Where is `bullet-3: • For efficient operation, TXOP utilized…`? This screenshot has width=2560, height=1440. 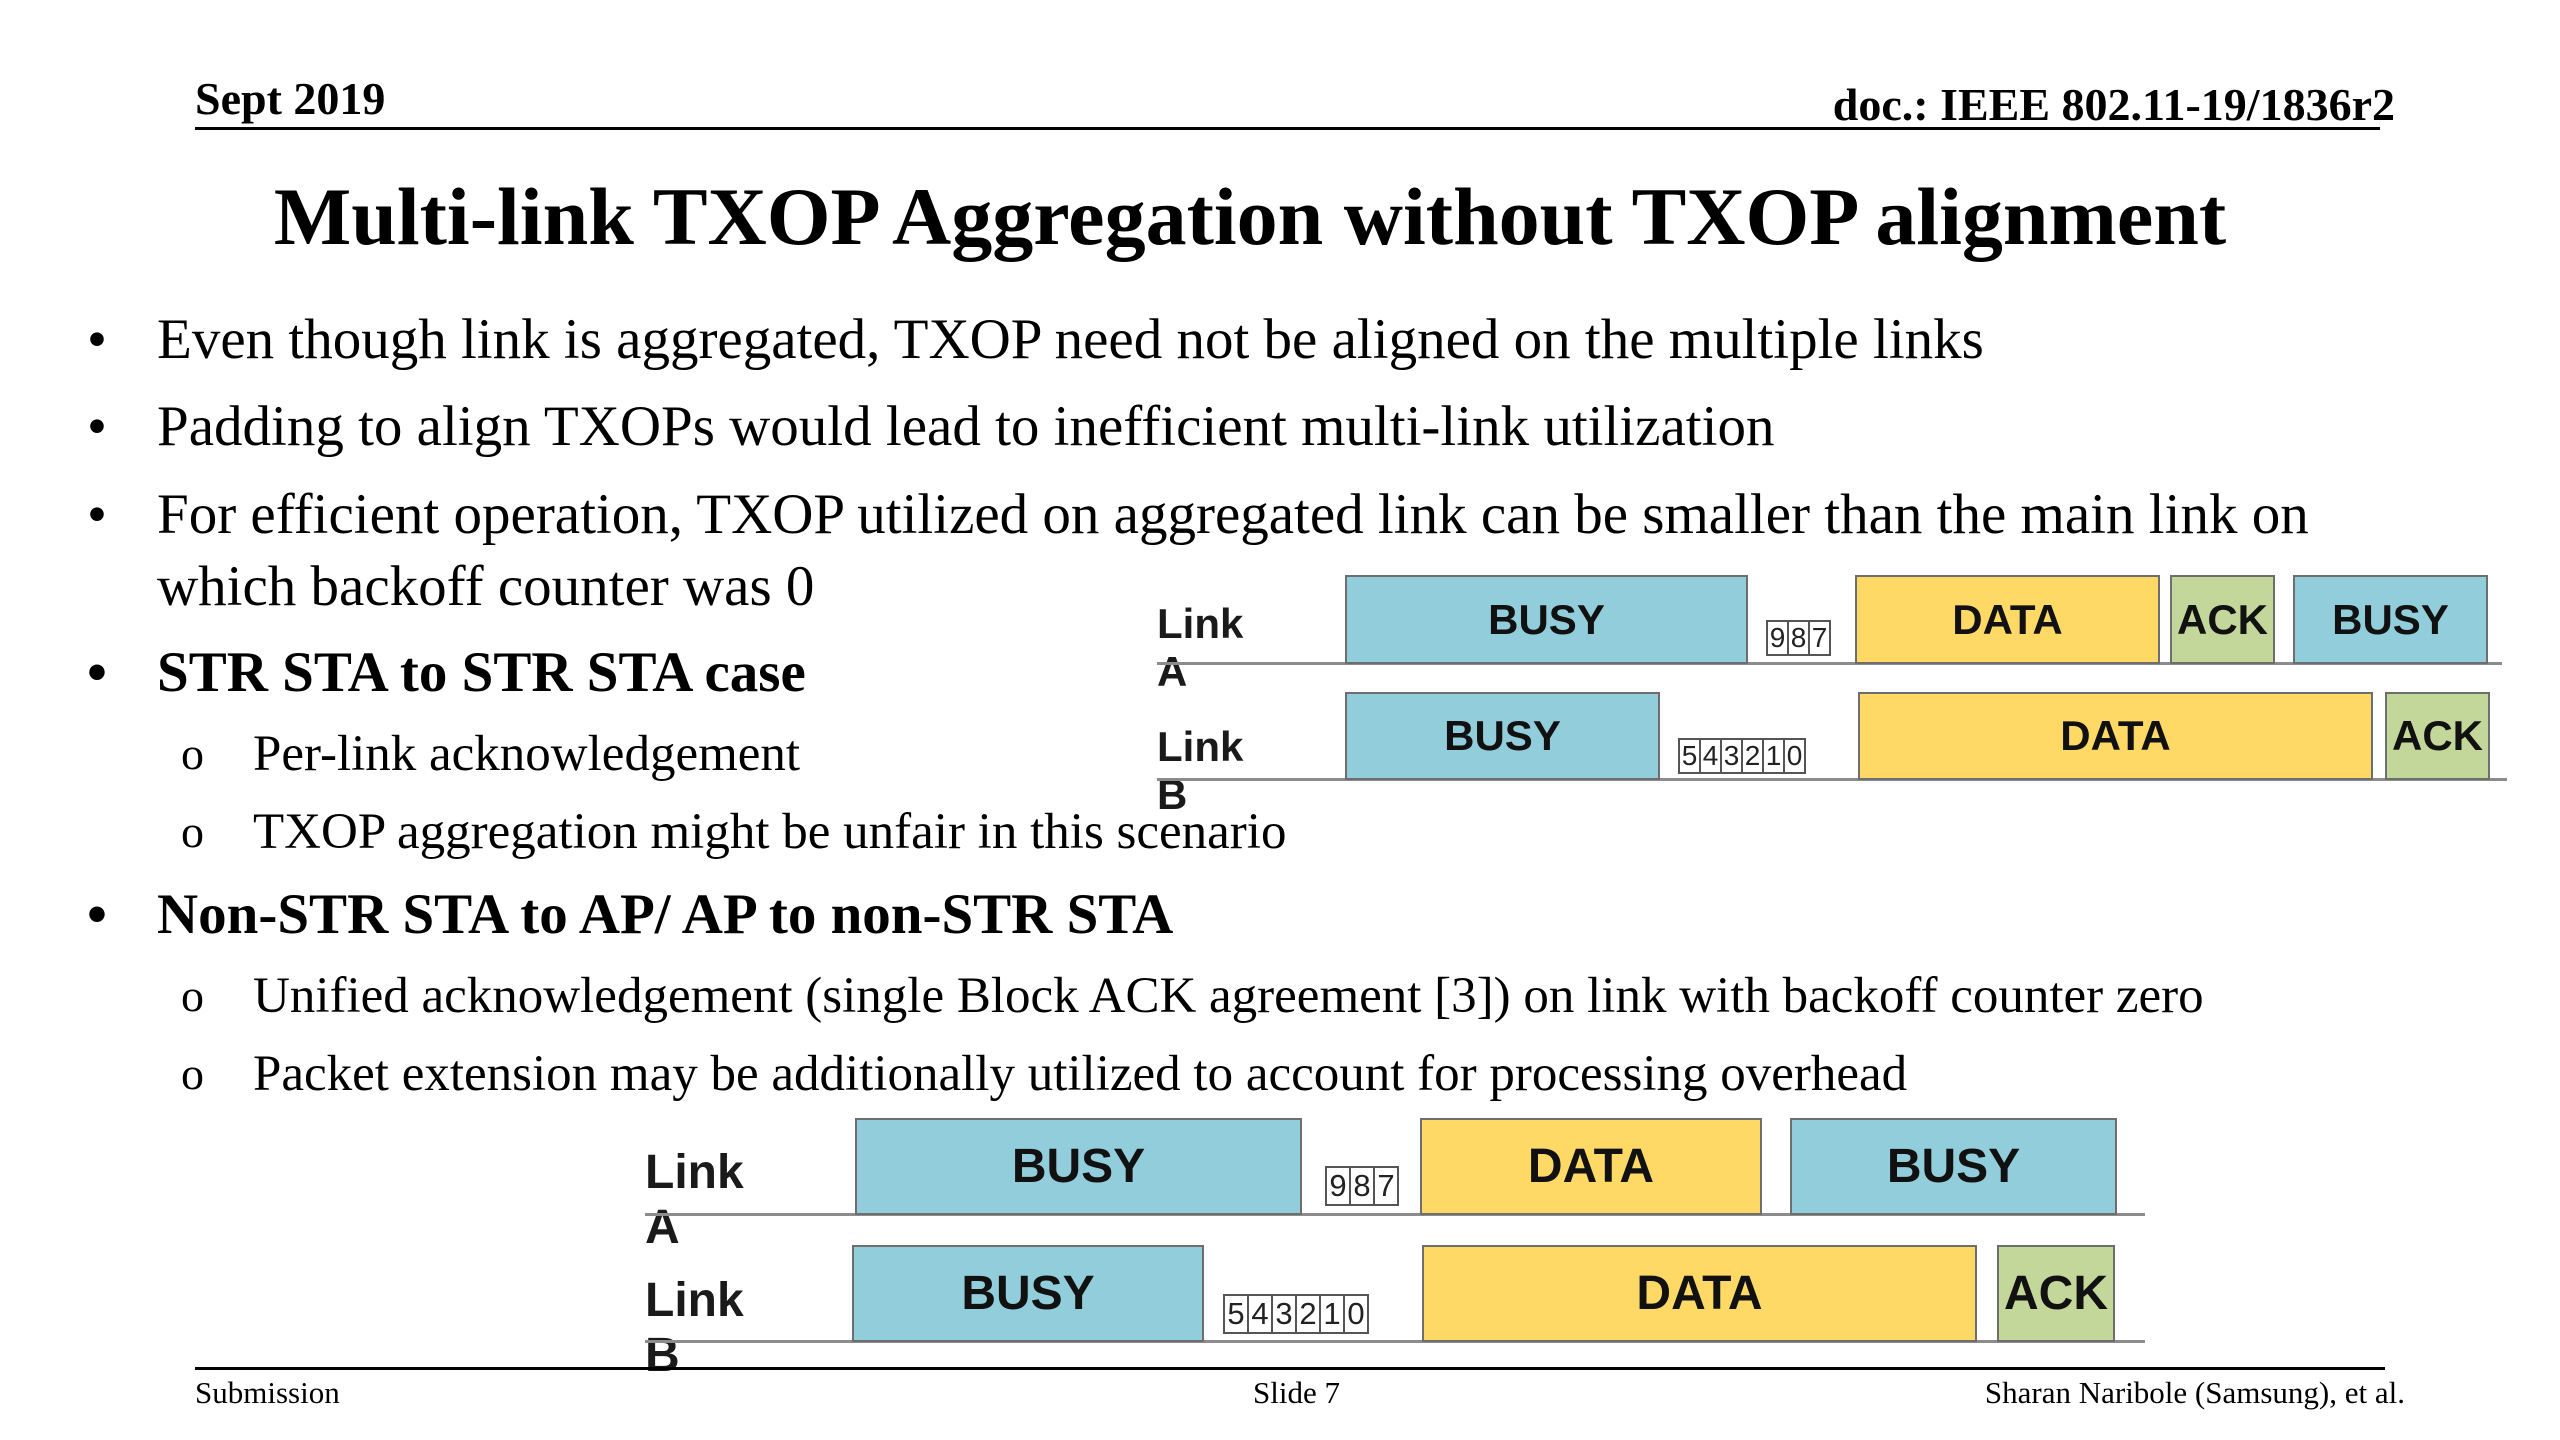
bullet-3: • For efficient operation, TXOP utilized… is located at coordinates (1198, 515).